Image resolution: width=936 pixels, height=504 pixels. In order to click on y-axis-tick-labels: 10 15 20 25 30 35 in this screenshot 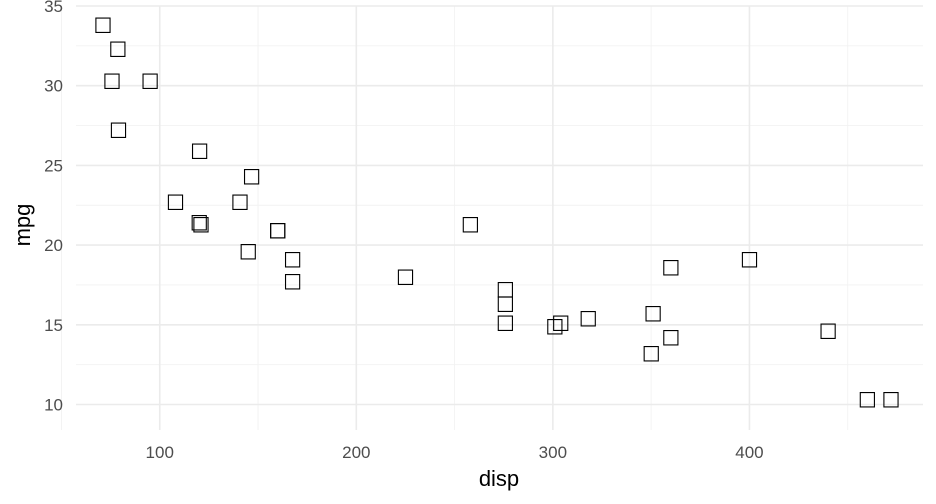, I will do `click(53, 207)`.